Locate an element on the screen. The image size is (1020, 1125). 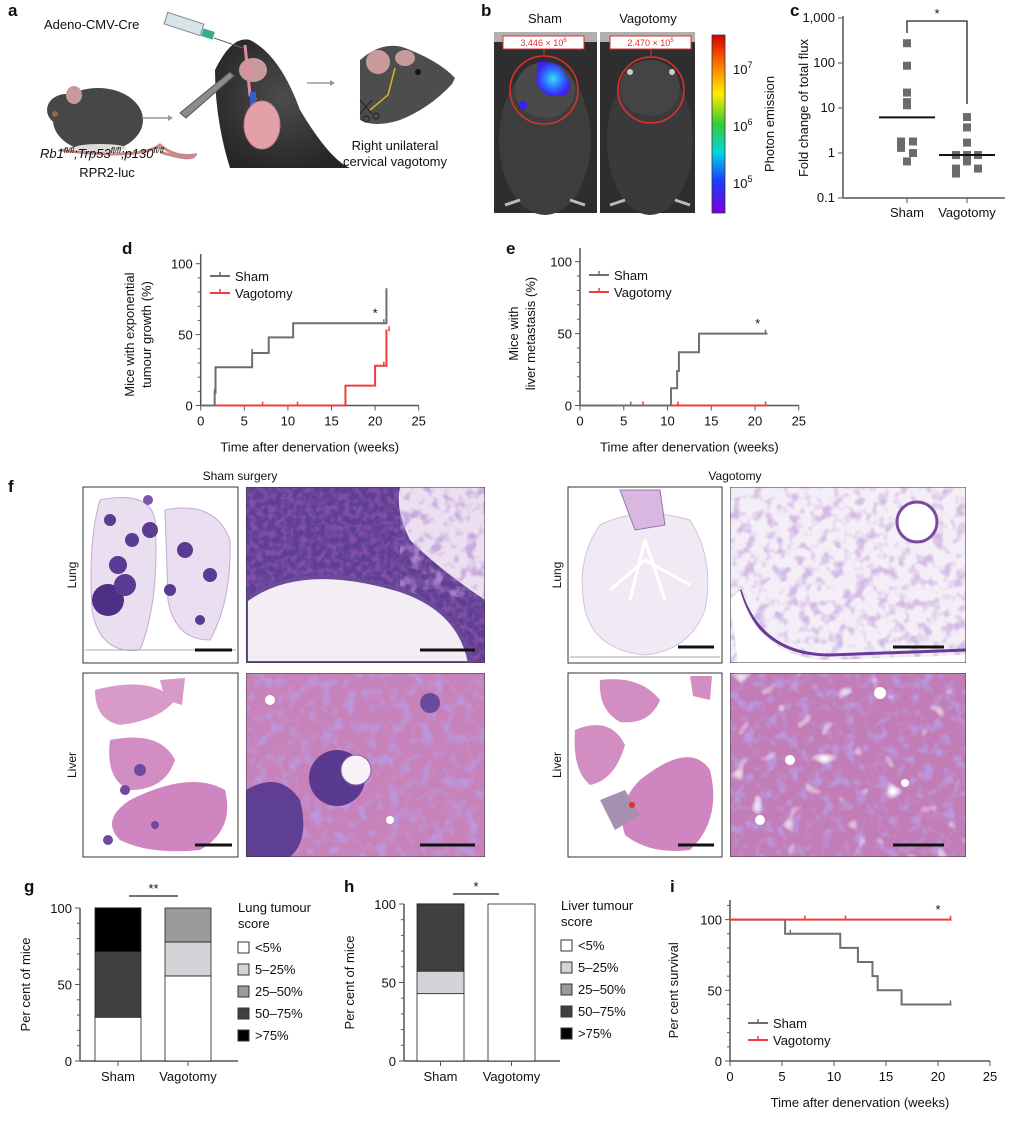
panel-label-c: c is located at coordinates (794, 10).